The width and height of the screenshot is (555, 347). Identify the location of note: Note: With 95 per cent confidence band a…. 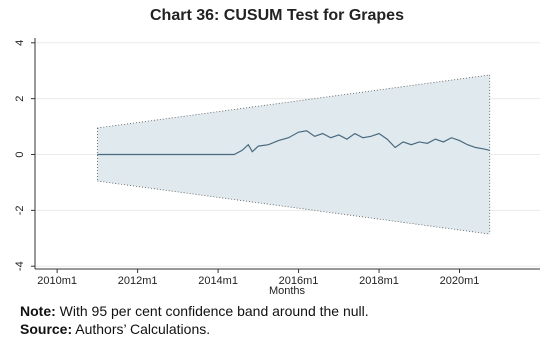
(194, 311).